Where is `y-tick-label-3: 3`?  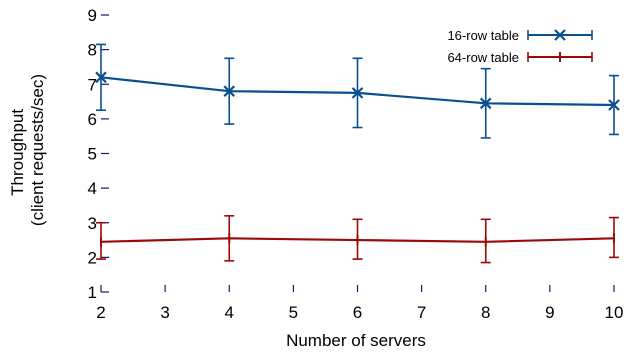
y-tick-label-3: 3 is located at coordinates (92, 223).